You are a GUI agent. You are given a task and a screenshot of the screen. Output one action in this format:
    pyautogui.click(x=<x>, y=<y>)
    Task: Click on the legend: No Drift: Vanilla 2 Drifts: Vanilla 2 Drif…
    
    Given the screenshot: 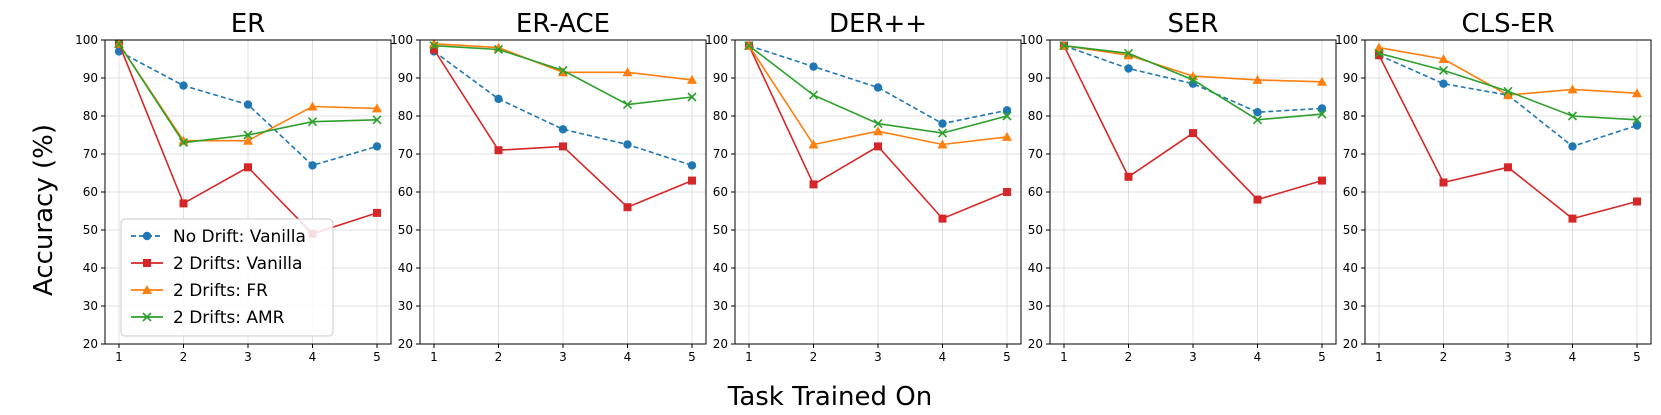 What is the action you would take?
    pyautogui.click(x=227, y=277)
    